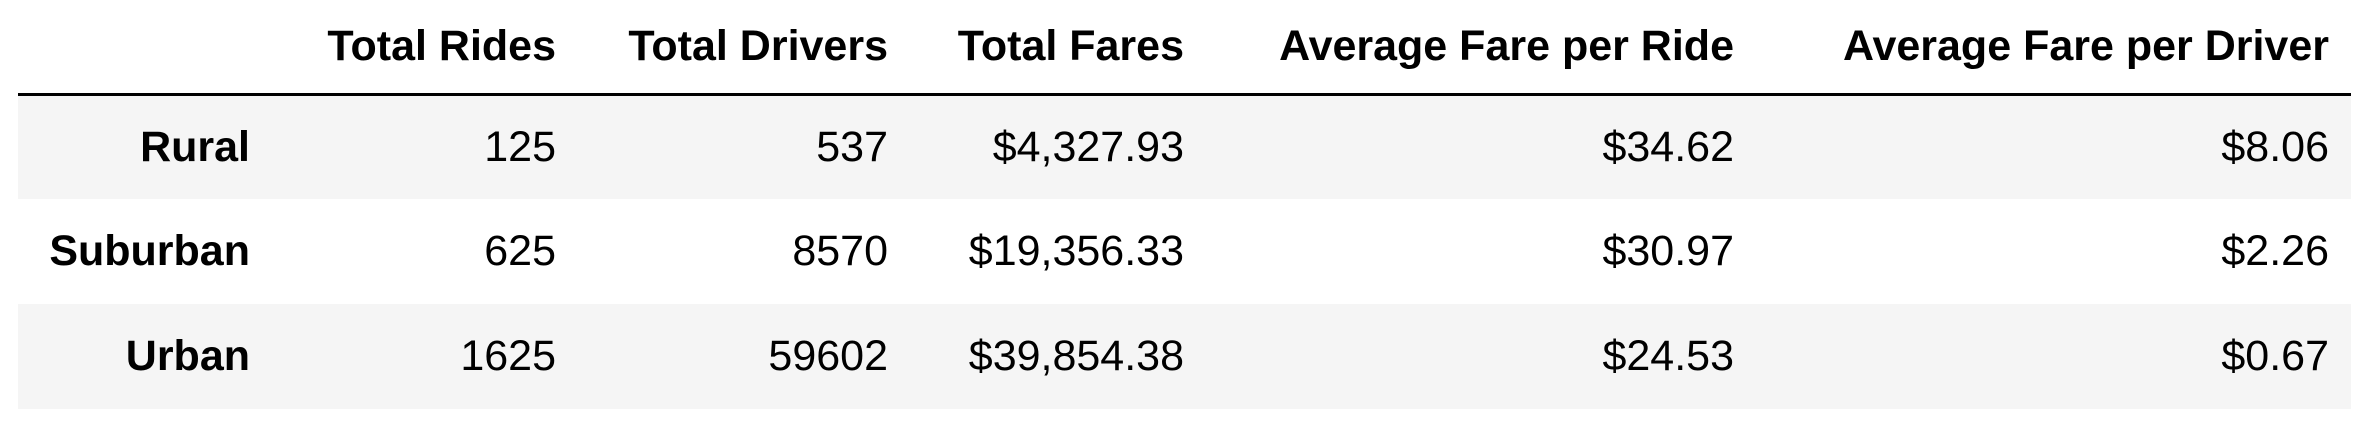 Image resolution: width=2368 pixels, height=432 pixels. I want to click on cell-rural-total-rides: 125, so click(520, 146).